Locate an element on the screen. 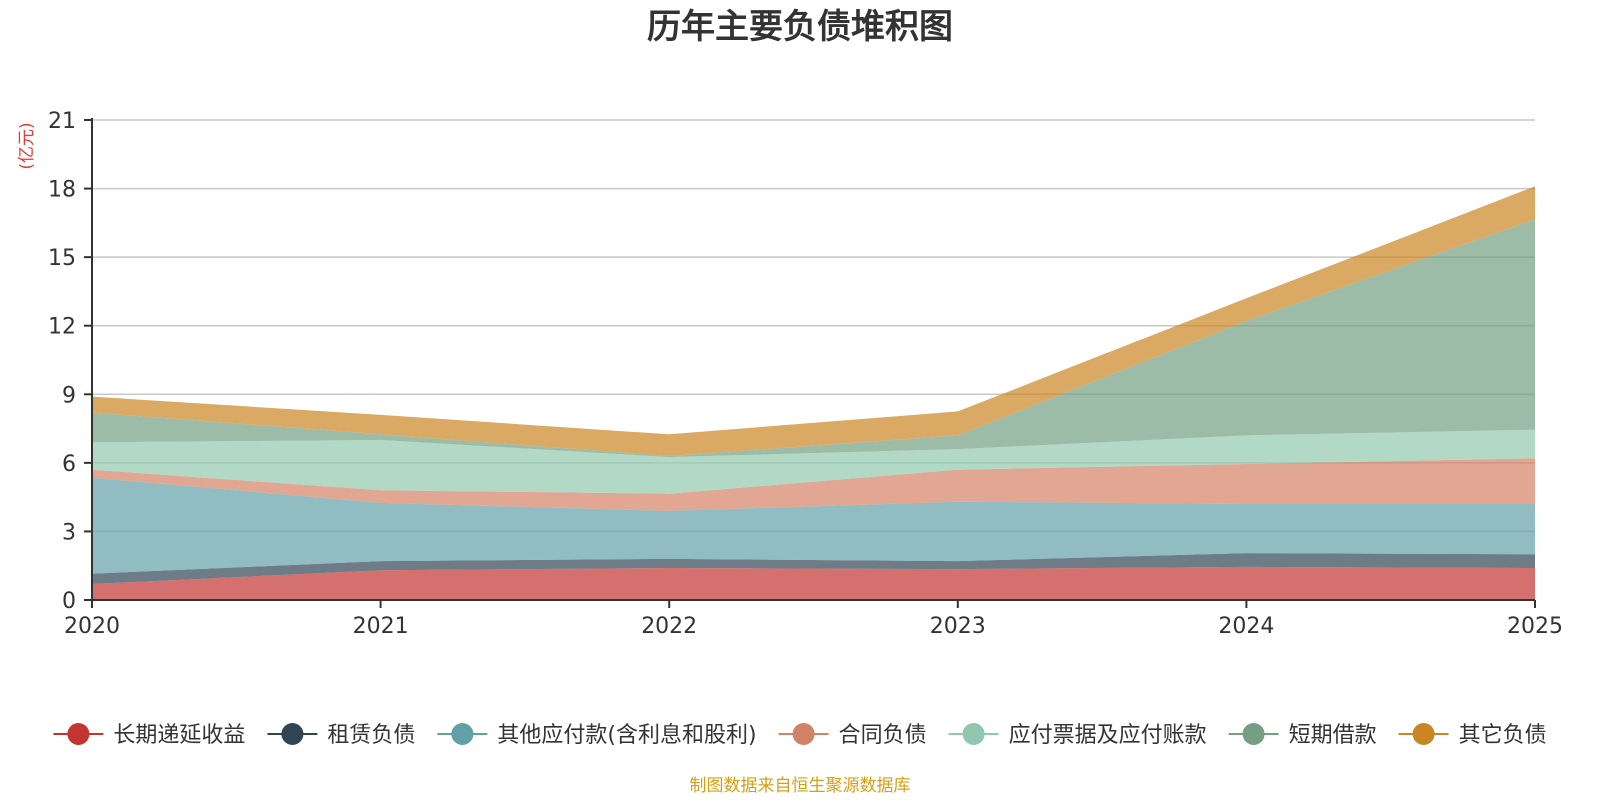 This screenshot has width=1600, height=800. x-tick-label: 2022 is located at coordinates (669, 626).